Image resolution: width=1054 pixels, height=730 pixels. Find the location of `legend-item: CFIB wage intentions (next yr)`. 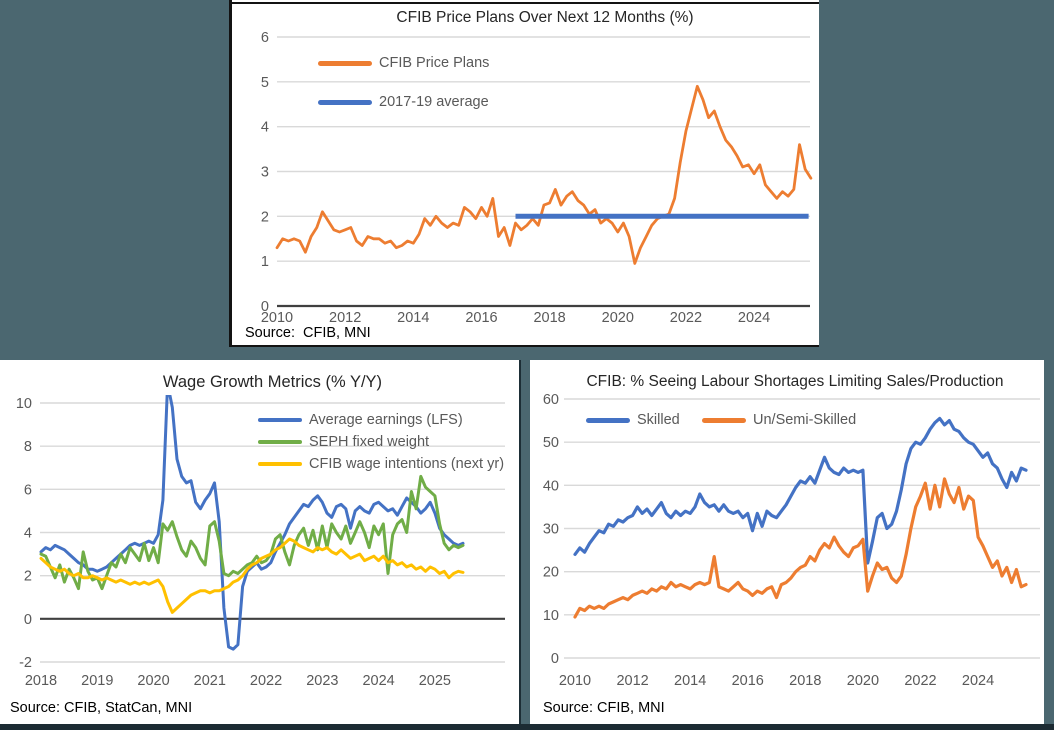

legend-item: CFIB wage intentions (next yr) is located at coordinates (381, 464).